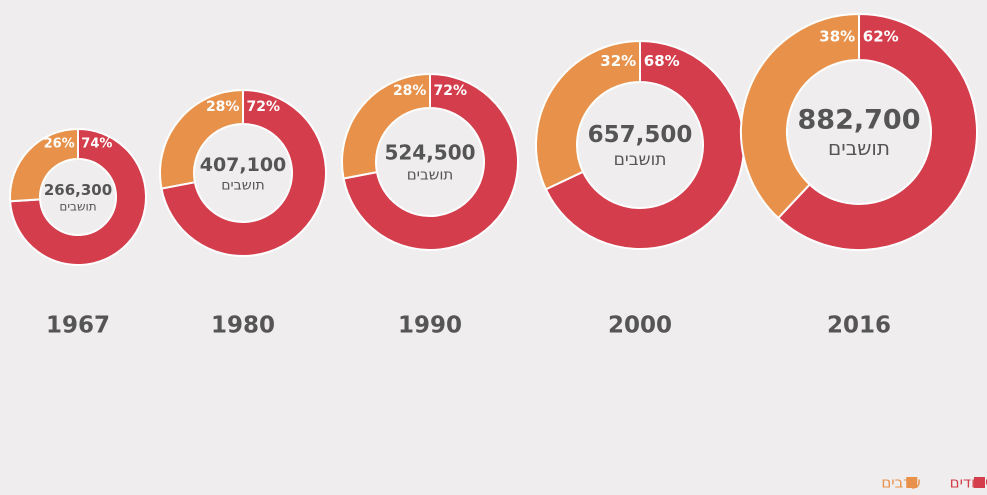 The image size is (987, 495). What do you see at coordinates (430, 326) in the screenshot?
I see `year-label: 1990` at bounding box center [430, 326].